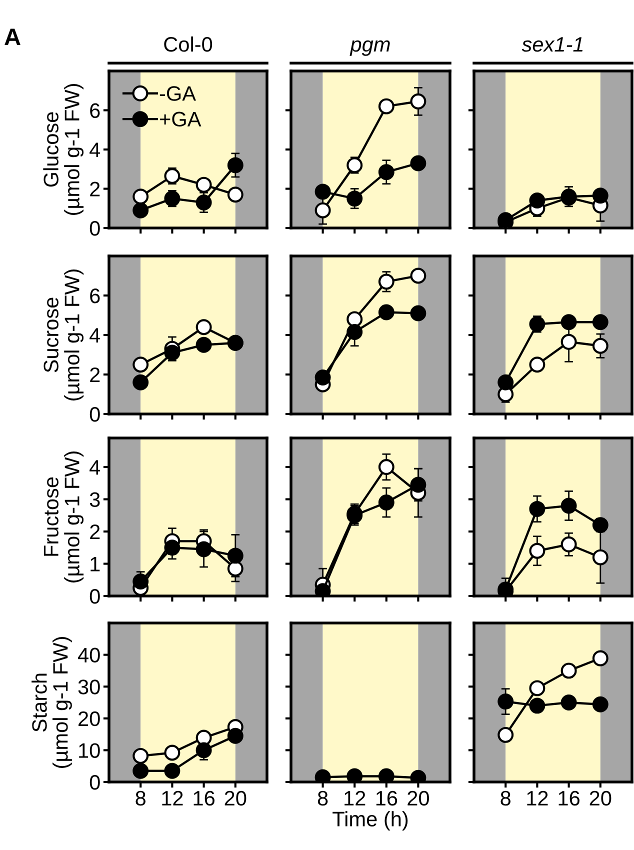 The image size is (634, 850). I want to click on y-tick-label: 40, so click(89, 655).